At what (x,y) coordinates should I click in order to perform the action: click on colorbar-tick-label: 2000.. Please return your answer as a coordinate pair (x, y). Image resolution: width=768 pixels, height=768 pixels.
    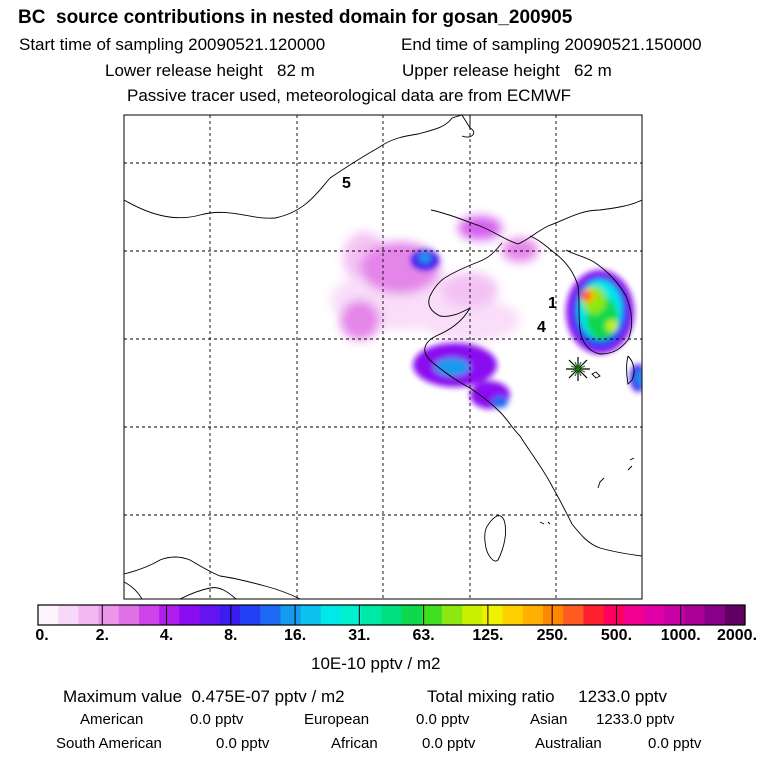
    Looking at the image, I should click on (737, 635).